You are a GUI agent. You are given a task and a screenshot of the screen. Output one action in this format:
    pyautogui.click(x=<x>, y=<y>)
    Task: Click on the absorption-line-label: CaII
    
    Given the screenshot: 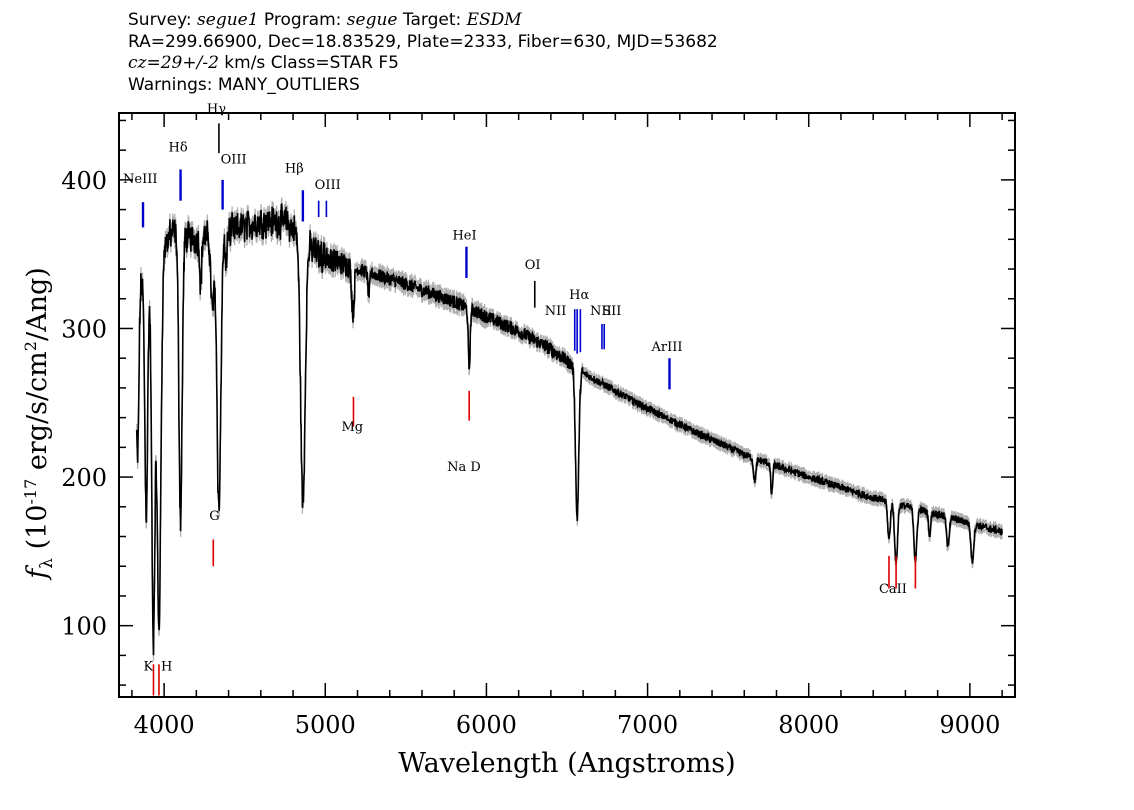 What is the action you would take?
    pyautogui.click(x=893, y=589)
    